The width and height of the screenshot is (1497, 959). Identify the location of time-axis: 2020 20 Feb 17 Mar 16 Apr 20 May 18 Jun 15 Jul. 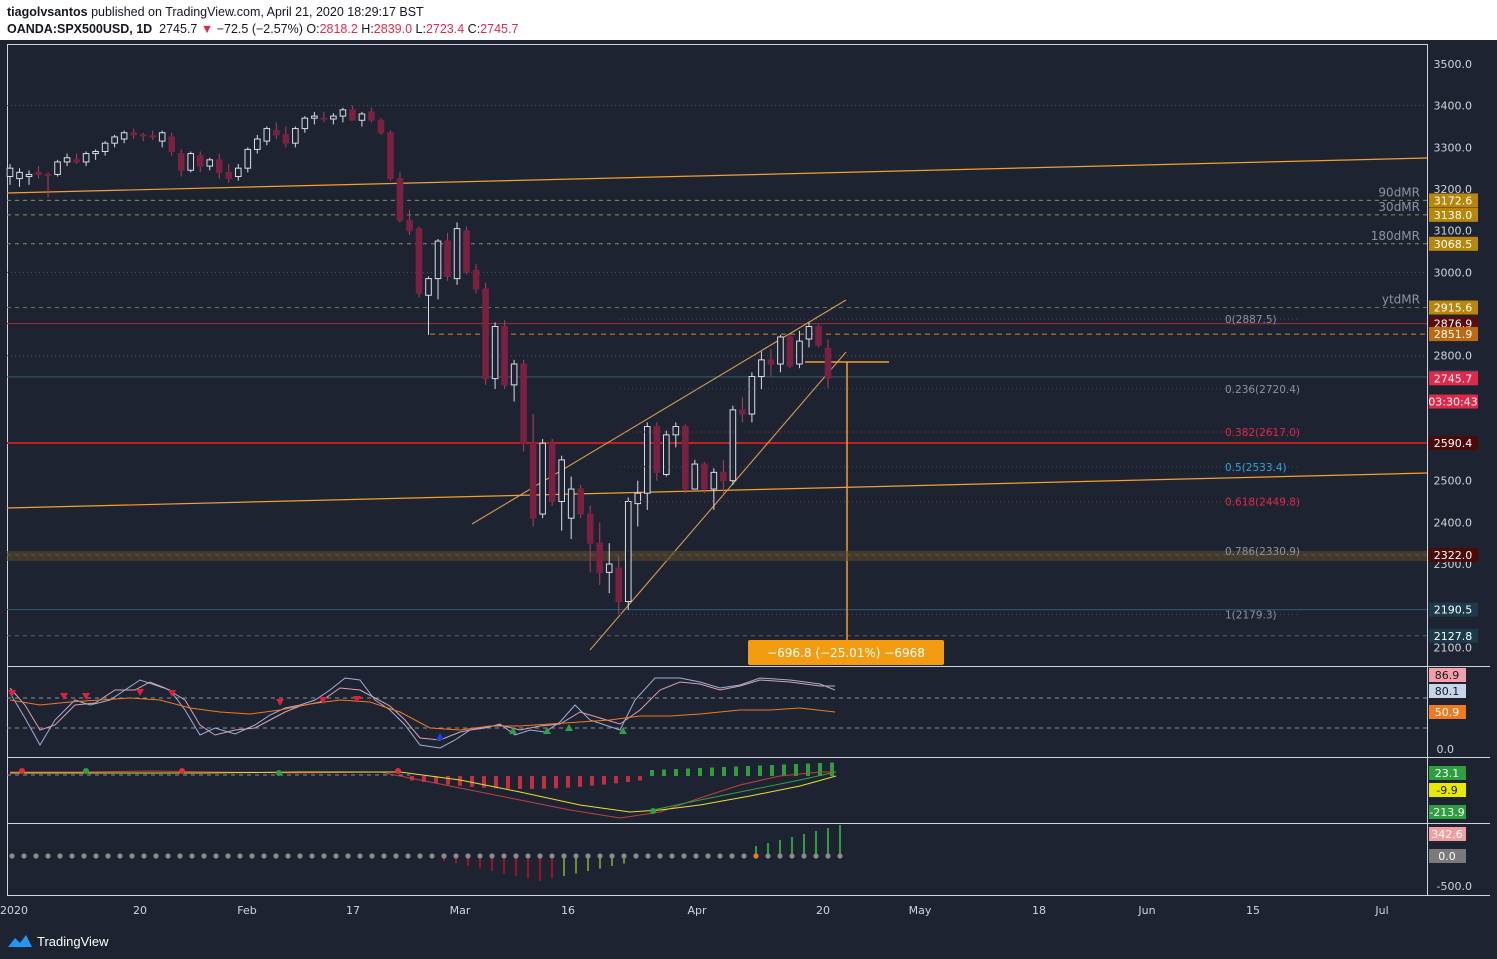
(694, 910).